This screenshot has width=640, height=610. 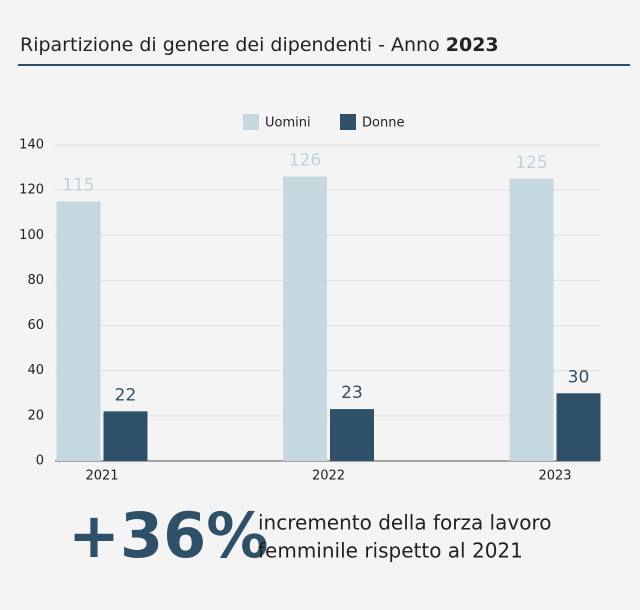 I want to click on x-tick-label: 2021, so click(x=101, y=476).